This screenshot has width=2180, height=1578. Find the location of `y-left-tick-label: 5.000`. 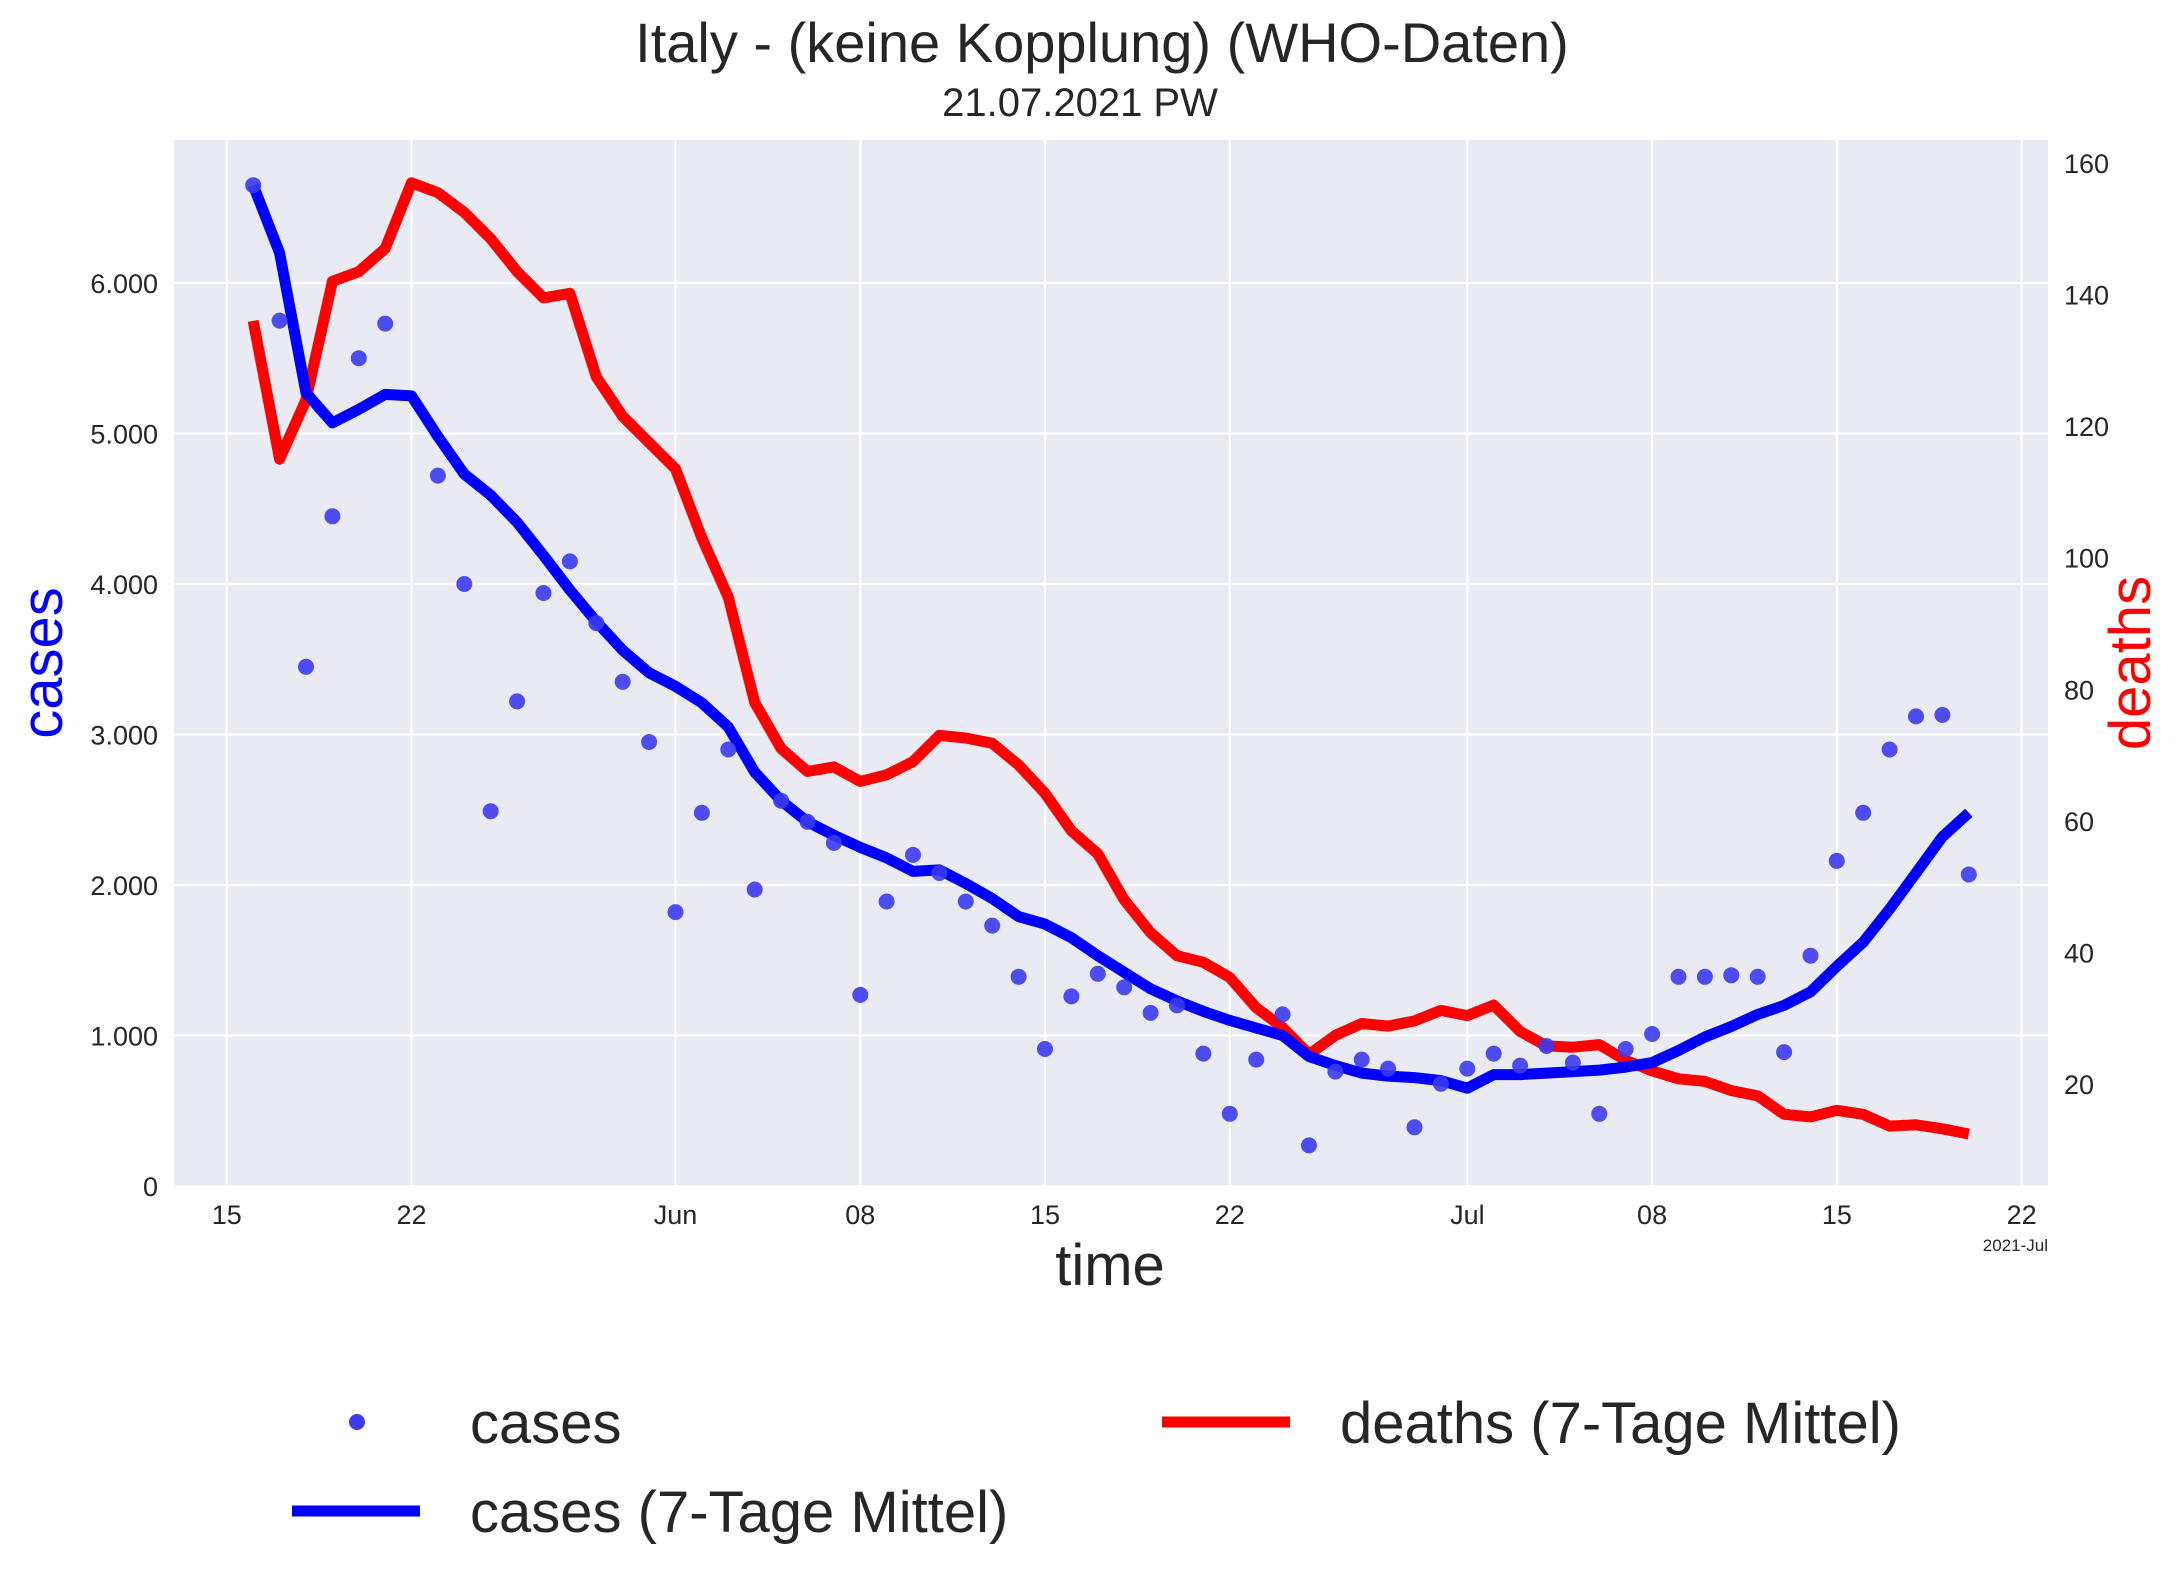

y-left-tick-label: 5.000 is located at coordinates (124, 434).